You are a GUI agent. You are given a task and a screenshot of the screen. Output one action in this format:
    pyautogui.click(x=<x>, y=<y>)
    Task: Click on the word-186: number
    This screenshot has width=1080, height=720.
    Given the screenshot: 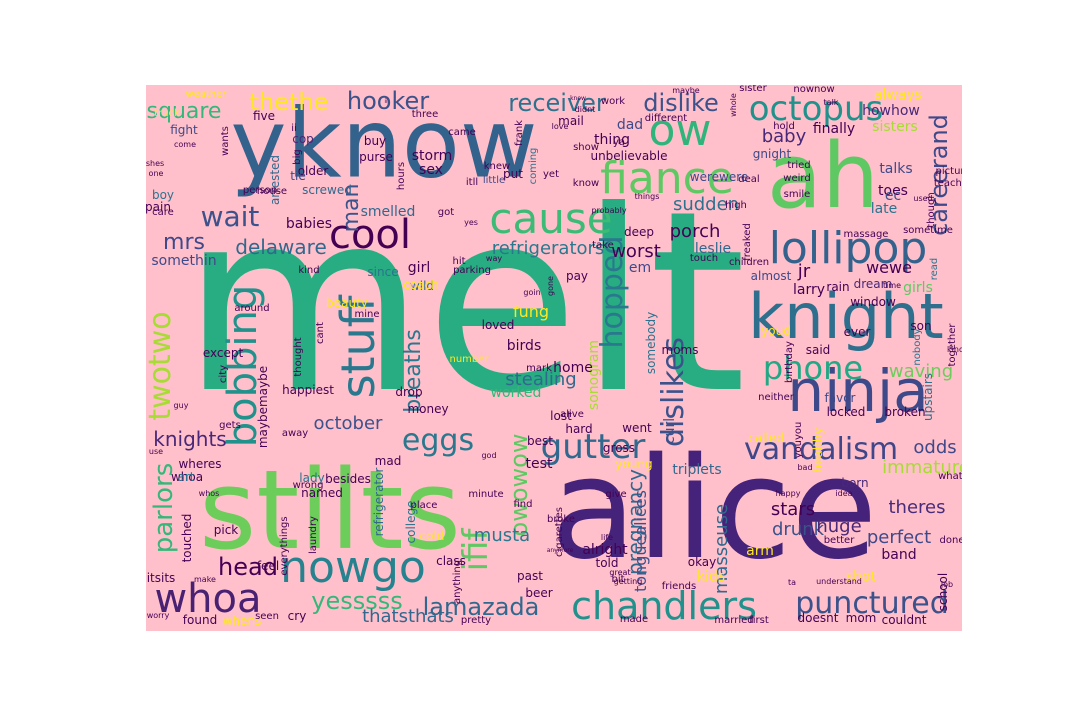 What is the action you would take?
    pyautogui.click(x=469, y=359)
    